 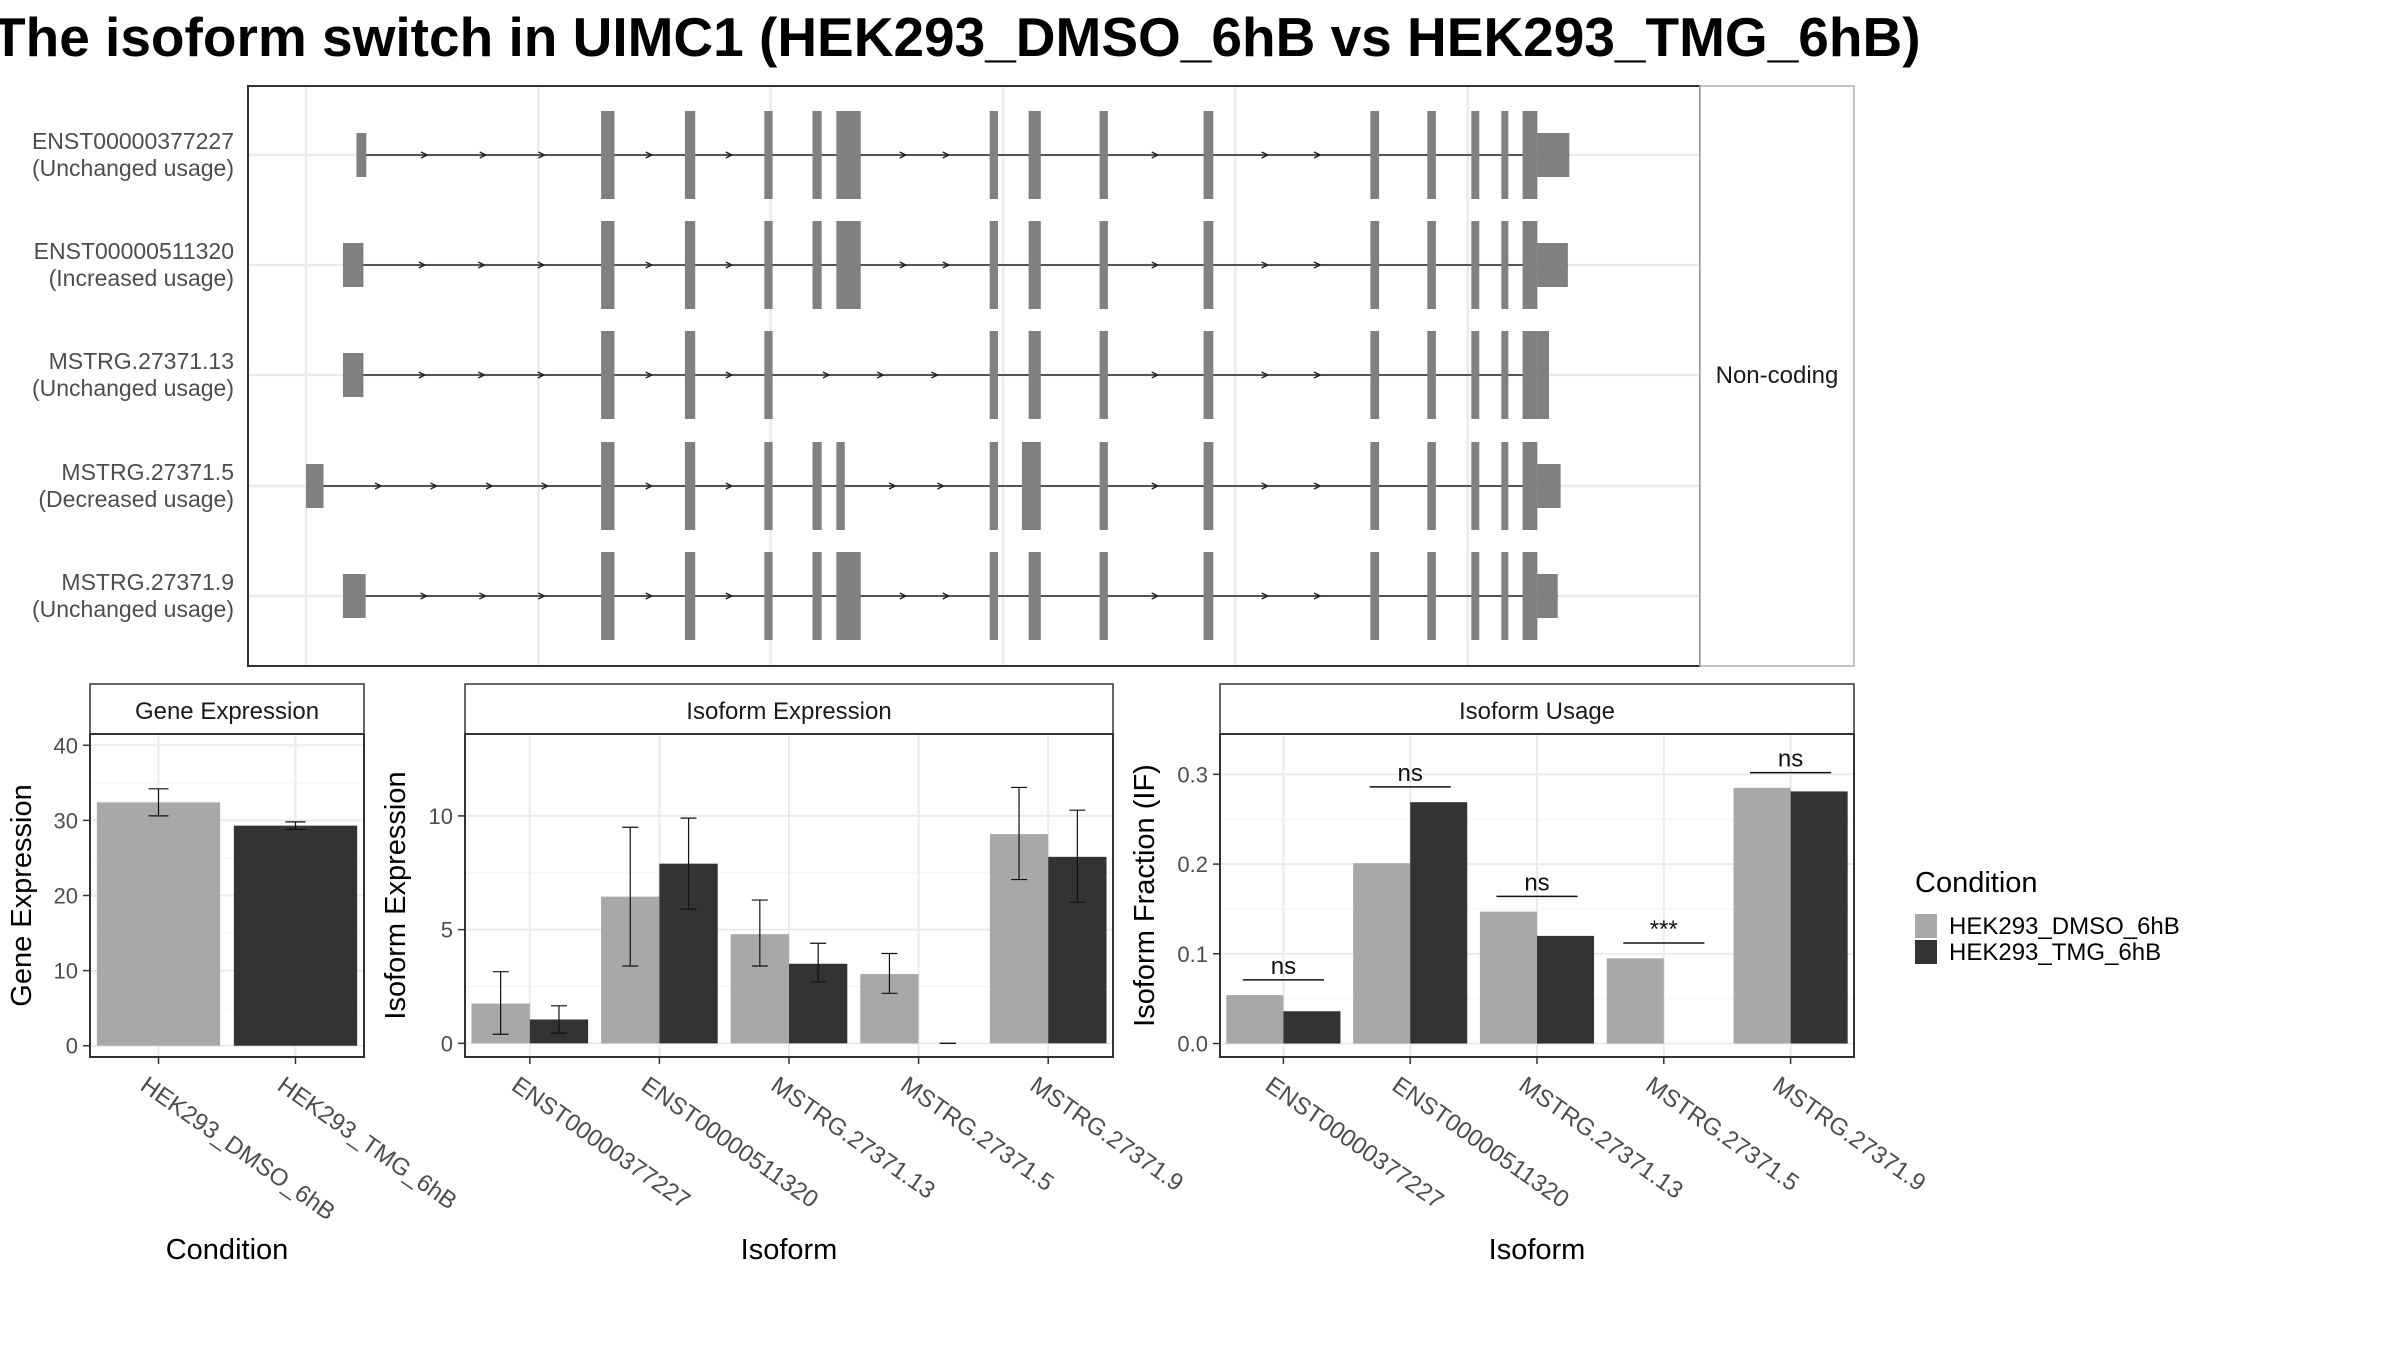 What do you see at coordinates (447, 930) in the screenshot?
I see `y-tick-label: 5` at bounding box center [447, 930].